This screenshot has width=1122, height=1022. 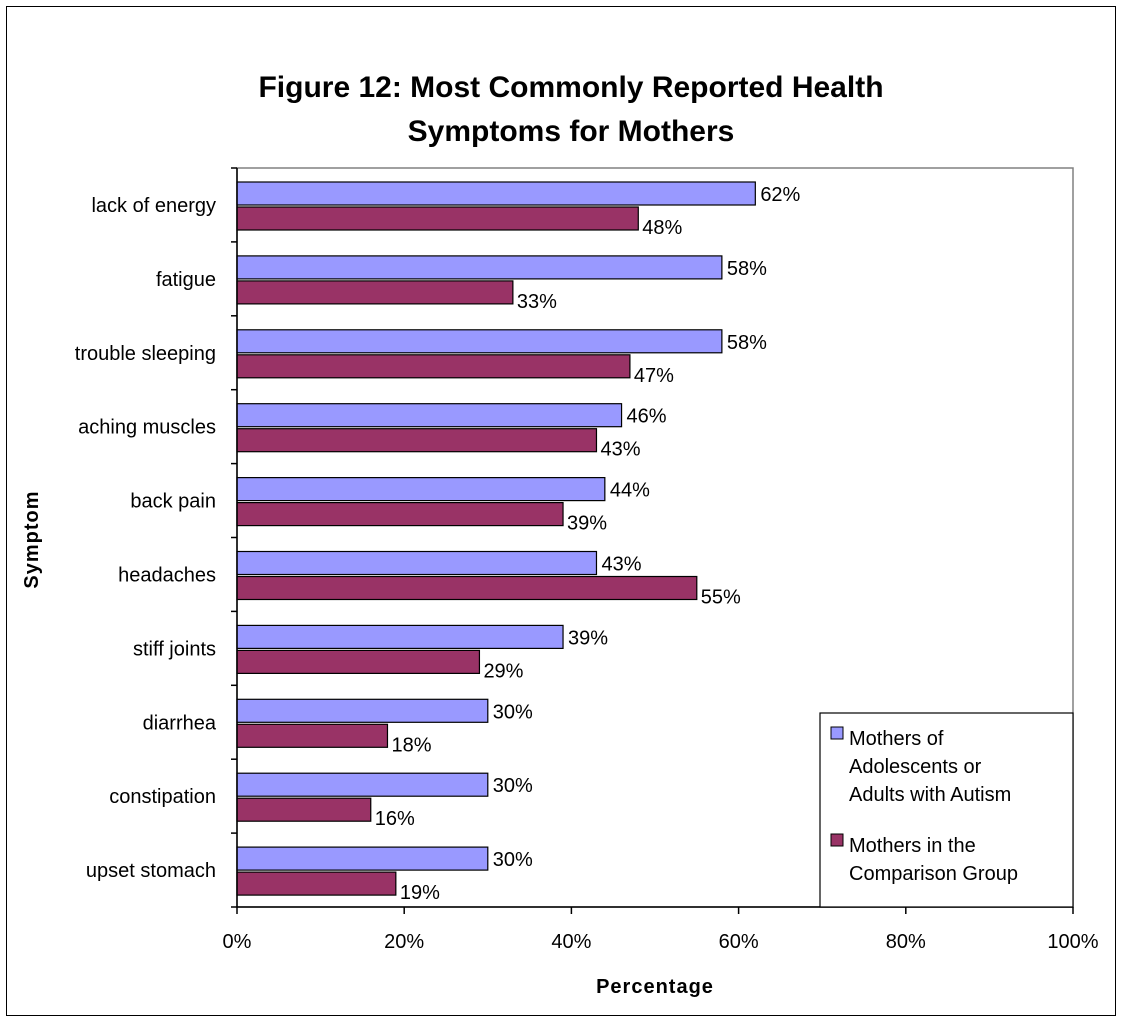 What do you see at coordinates (654, 376) in the screenshot?
I see `data-label-comparison-trouble-sleeping: 47%` at bounding box center [654, 376].